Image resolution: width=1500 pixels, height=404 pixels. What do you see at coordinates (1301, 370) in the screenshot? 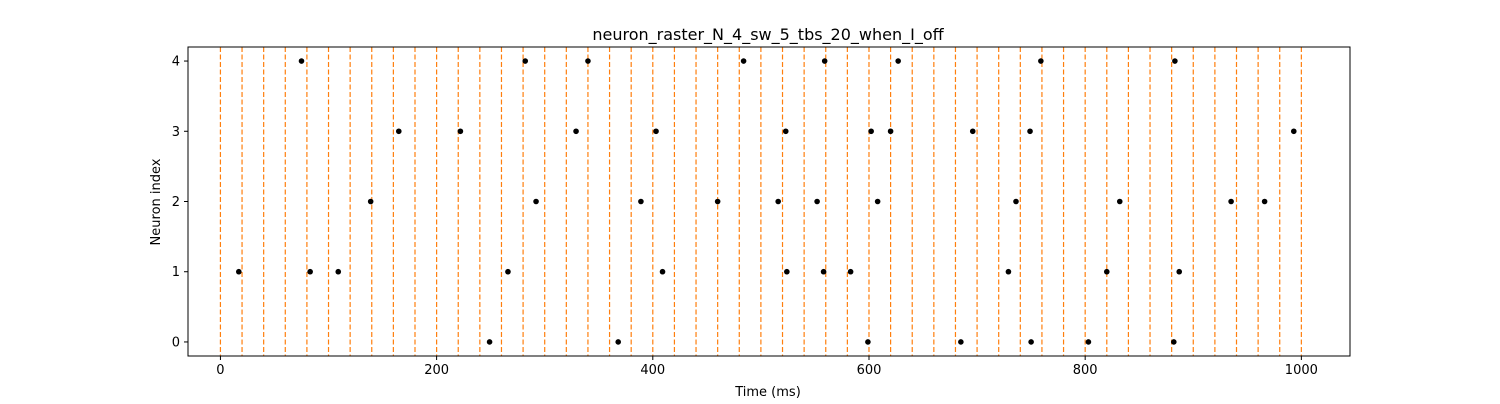
I see `x-tick-label: 1000` at bounding box center [1301, 370].